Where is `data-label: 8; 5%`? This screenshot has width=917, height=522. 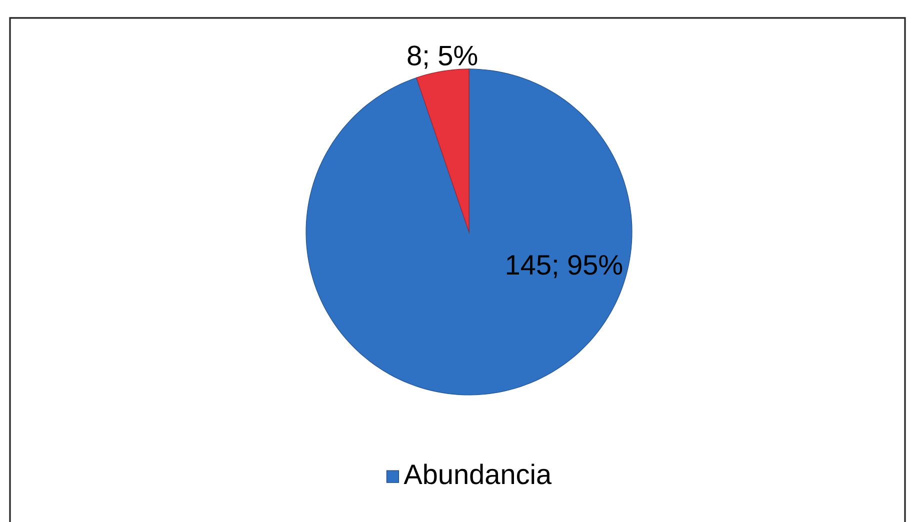 data-label: 8; 5% is located at coordinates (443, 57).